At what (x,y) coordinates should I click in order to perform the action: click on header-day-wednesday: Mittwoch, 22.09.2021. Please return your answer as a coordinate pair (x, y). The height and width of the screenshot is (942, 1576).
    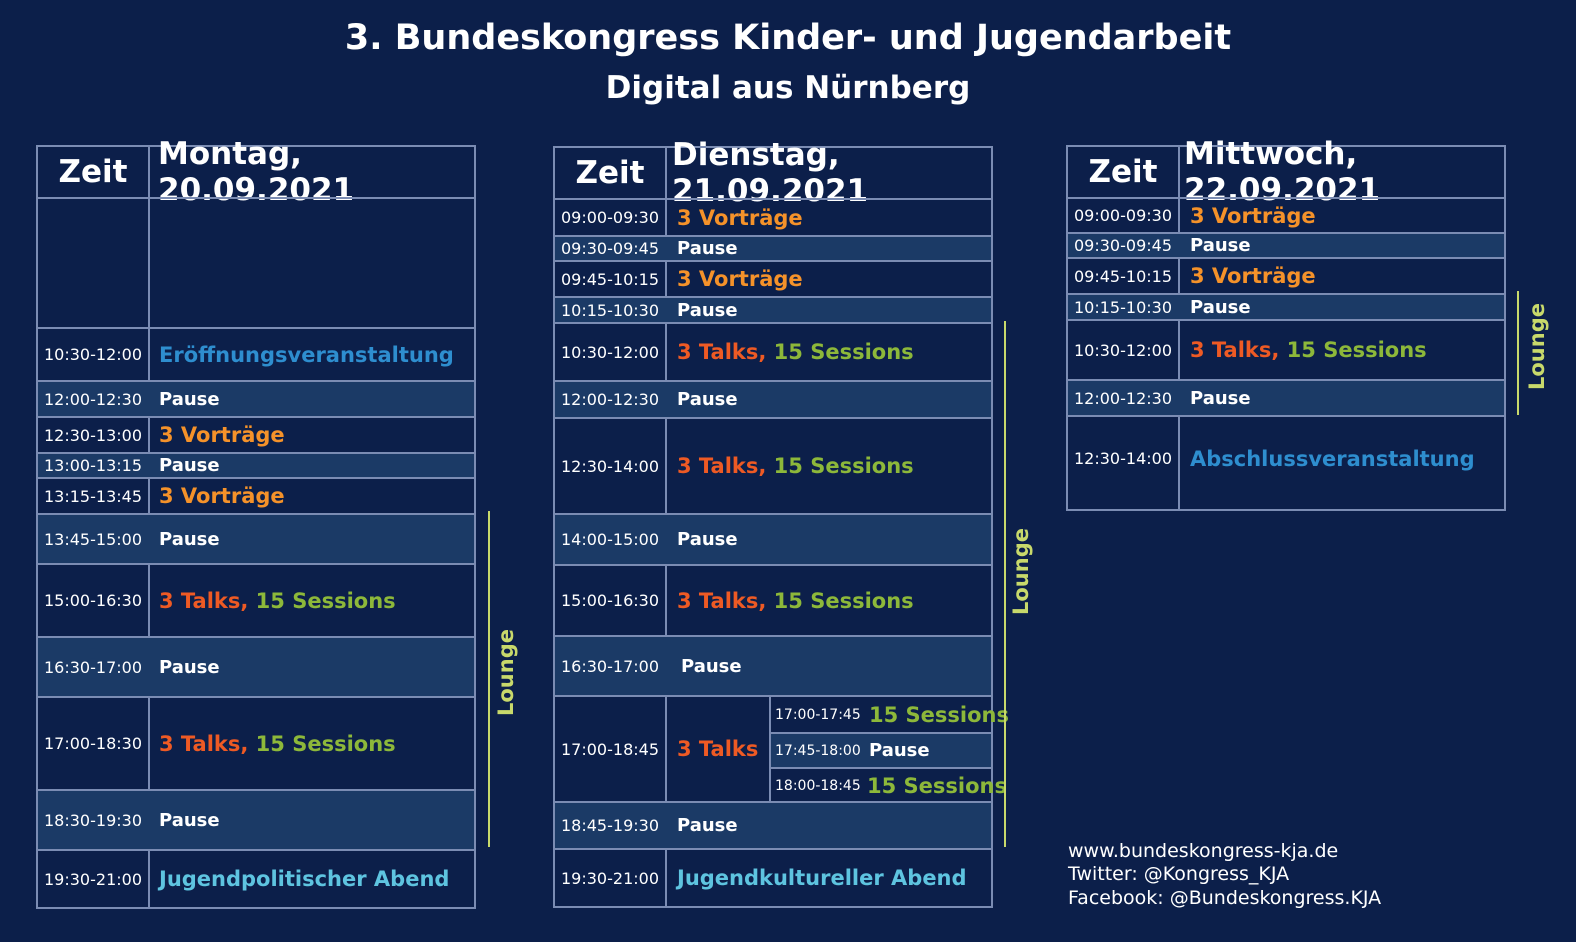
    Looking at the image, I should click on (1282, 172).